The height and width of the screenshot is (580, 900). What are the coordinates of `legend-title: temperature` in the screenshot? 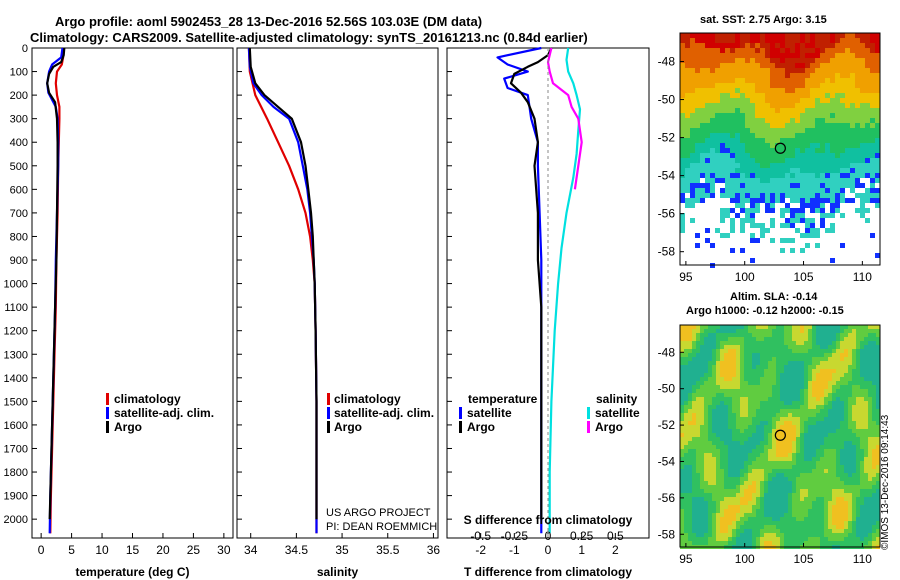 It's located at (503, 399).